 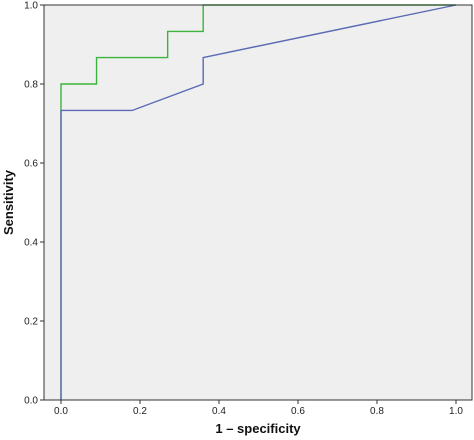 What do you see at coordinates (140, 411) in the screenshot?
I see `x-tick-label: 0.2` at bounding box center [140, 411].